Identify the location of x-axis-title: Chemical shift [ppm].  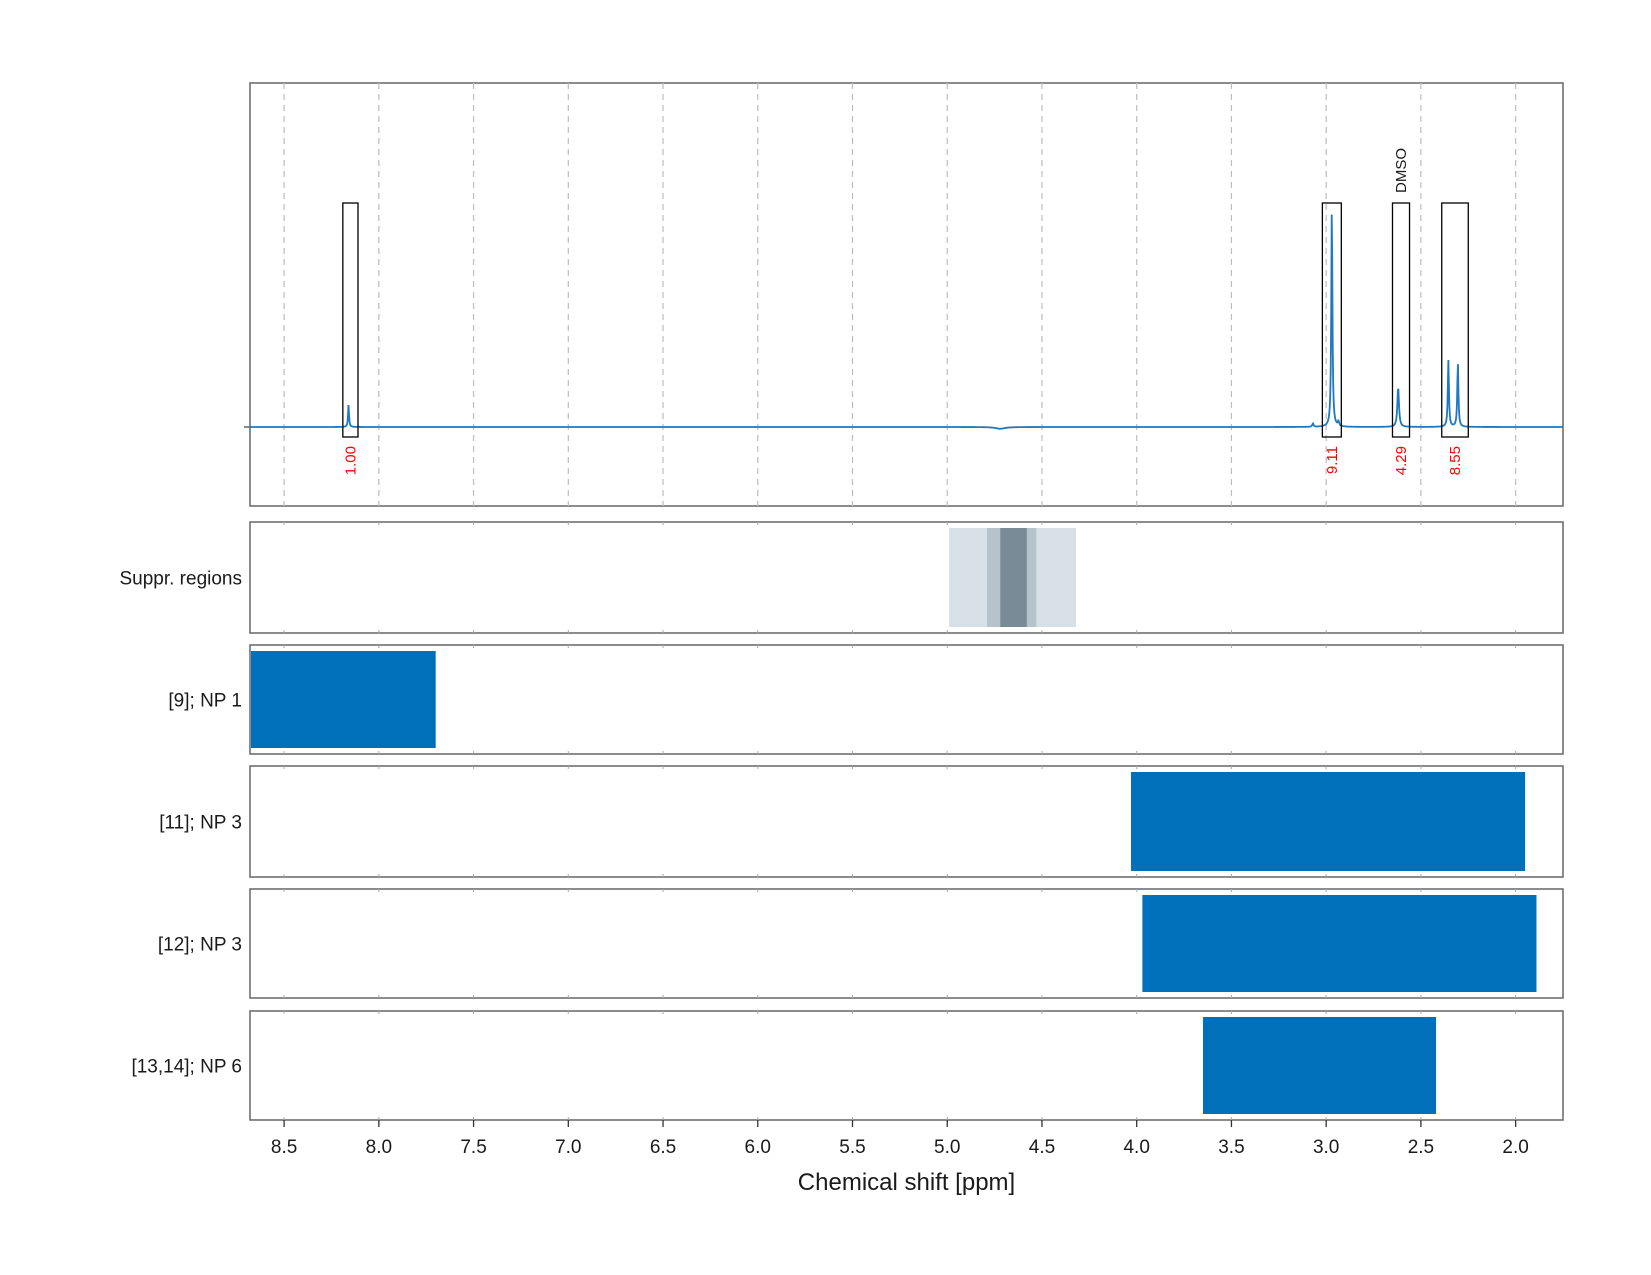
(906, 1182).